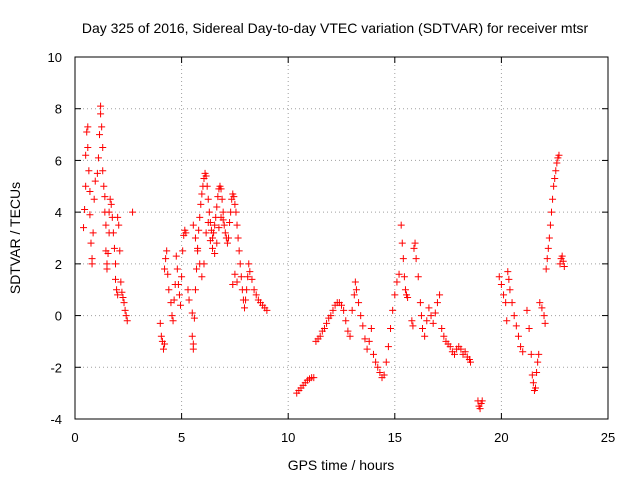 The width and height of the screenshot is (640, 480). Describe the element at coordinates (56, 367) in the screenshot. I see `y-tick-label--2: -2` at that location.